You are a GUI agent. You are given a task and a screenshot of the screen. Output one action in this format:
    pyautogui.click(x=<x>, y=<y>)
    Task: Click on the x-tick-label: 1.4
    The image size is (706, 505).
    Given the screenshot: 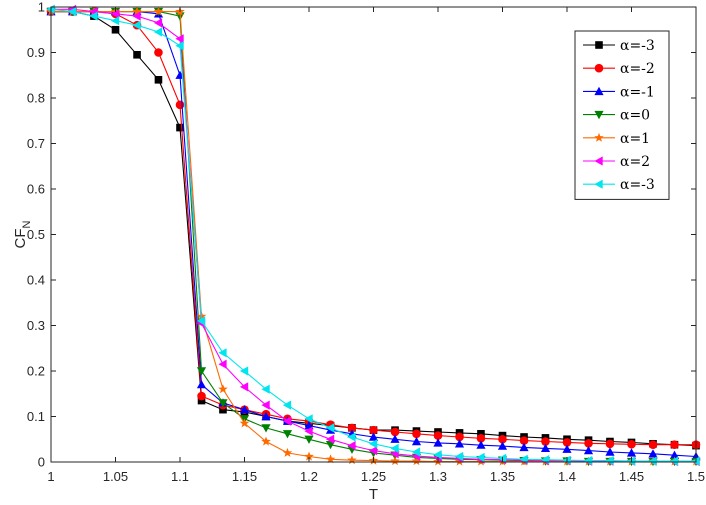 What is the action you would take?
    pyautogui.click(x=567, y=476)
    